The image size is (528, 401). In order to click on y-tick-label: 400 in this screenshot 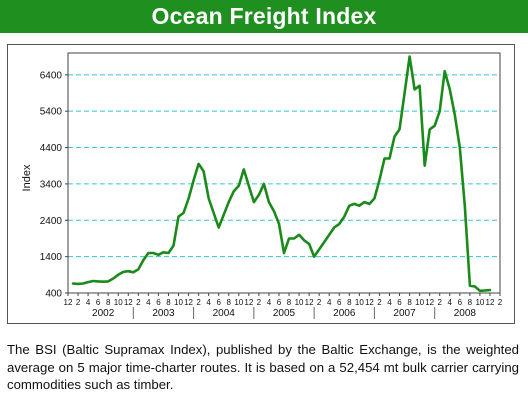, I will do `click(53, 294)`.